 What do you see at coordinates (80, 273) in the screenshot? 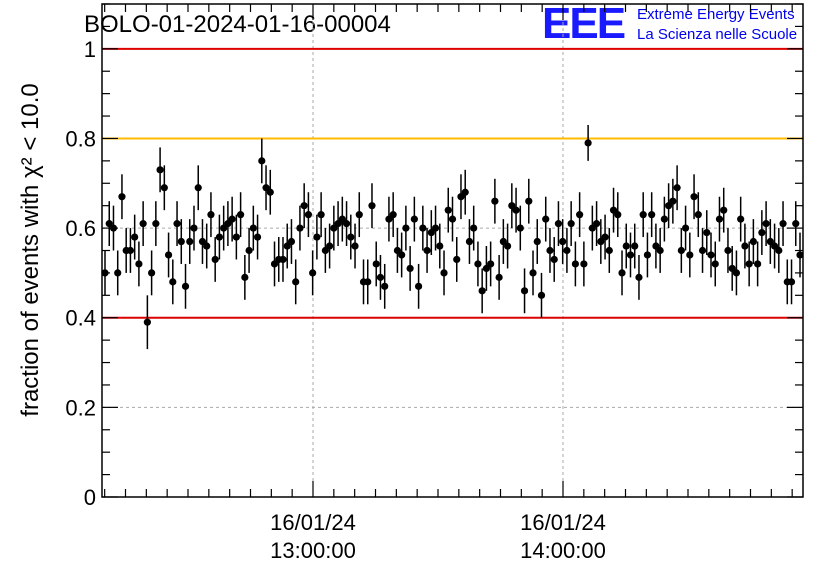
I see `y-ticks: 0 0.2 0.4 0.6 0.8 1` at bounding box center [80, 273].